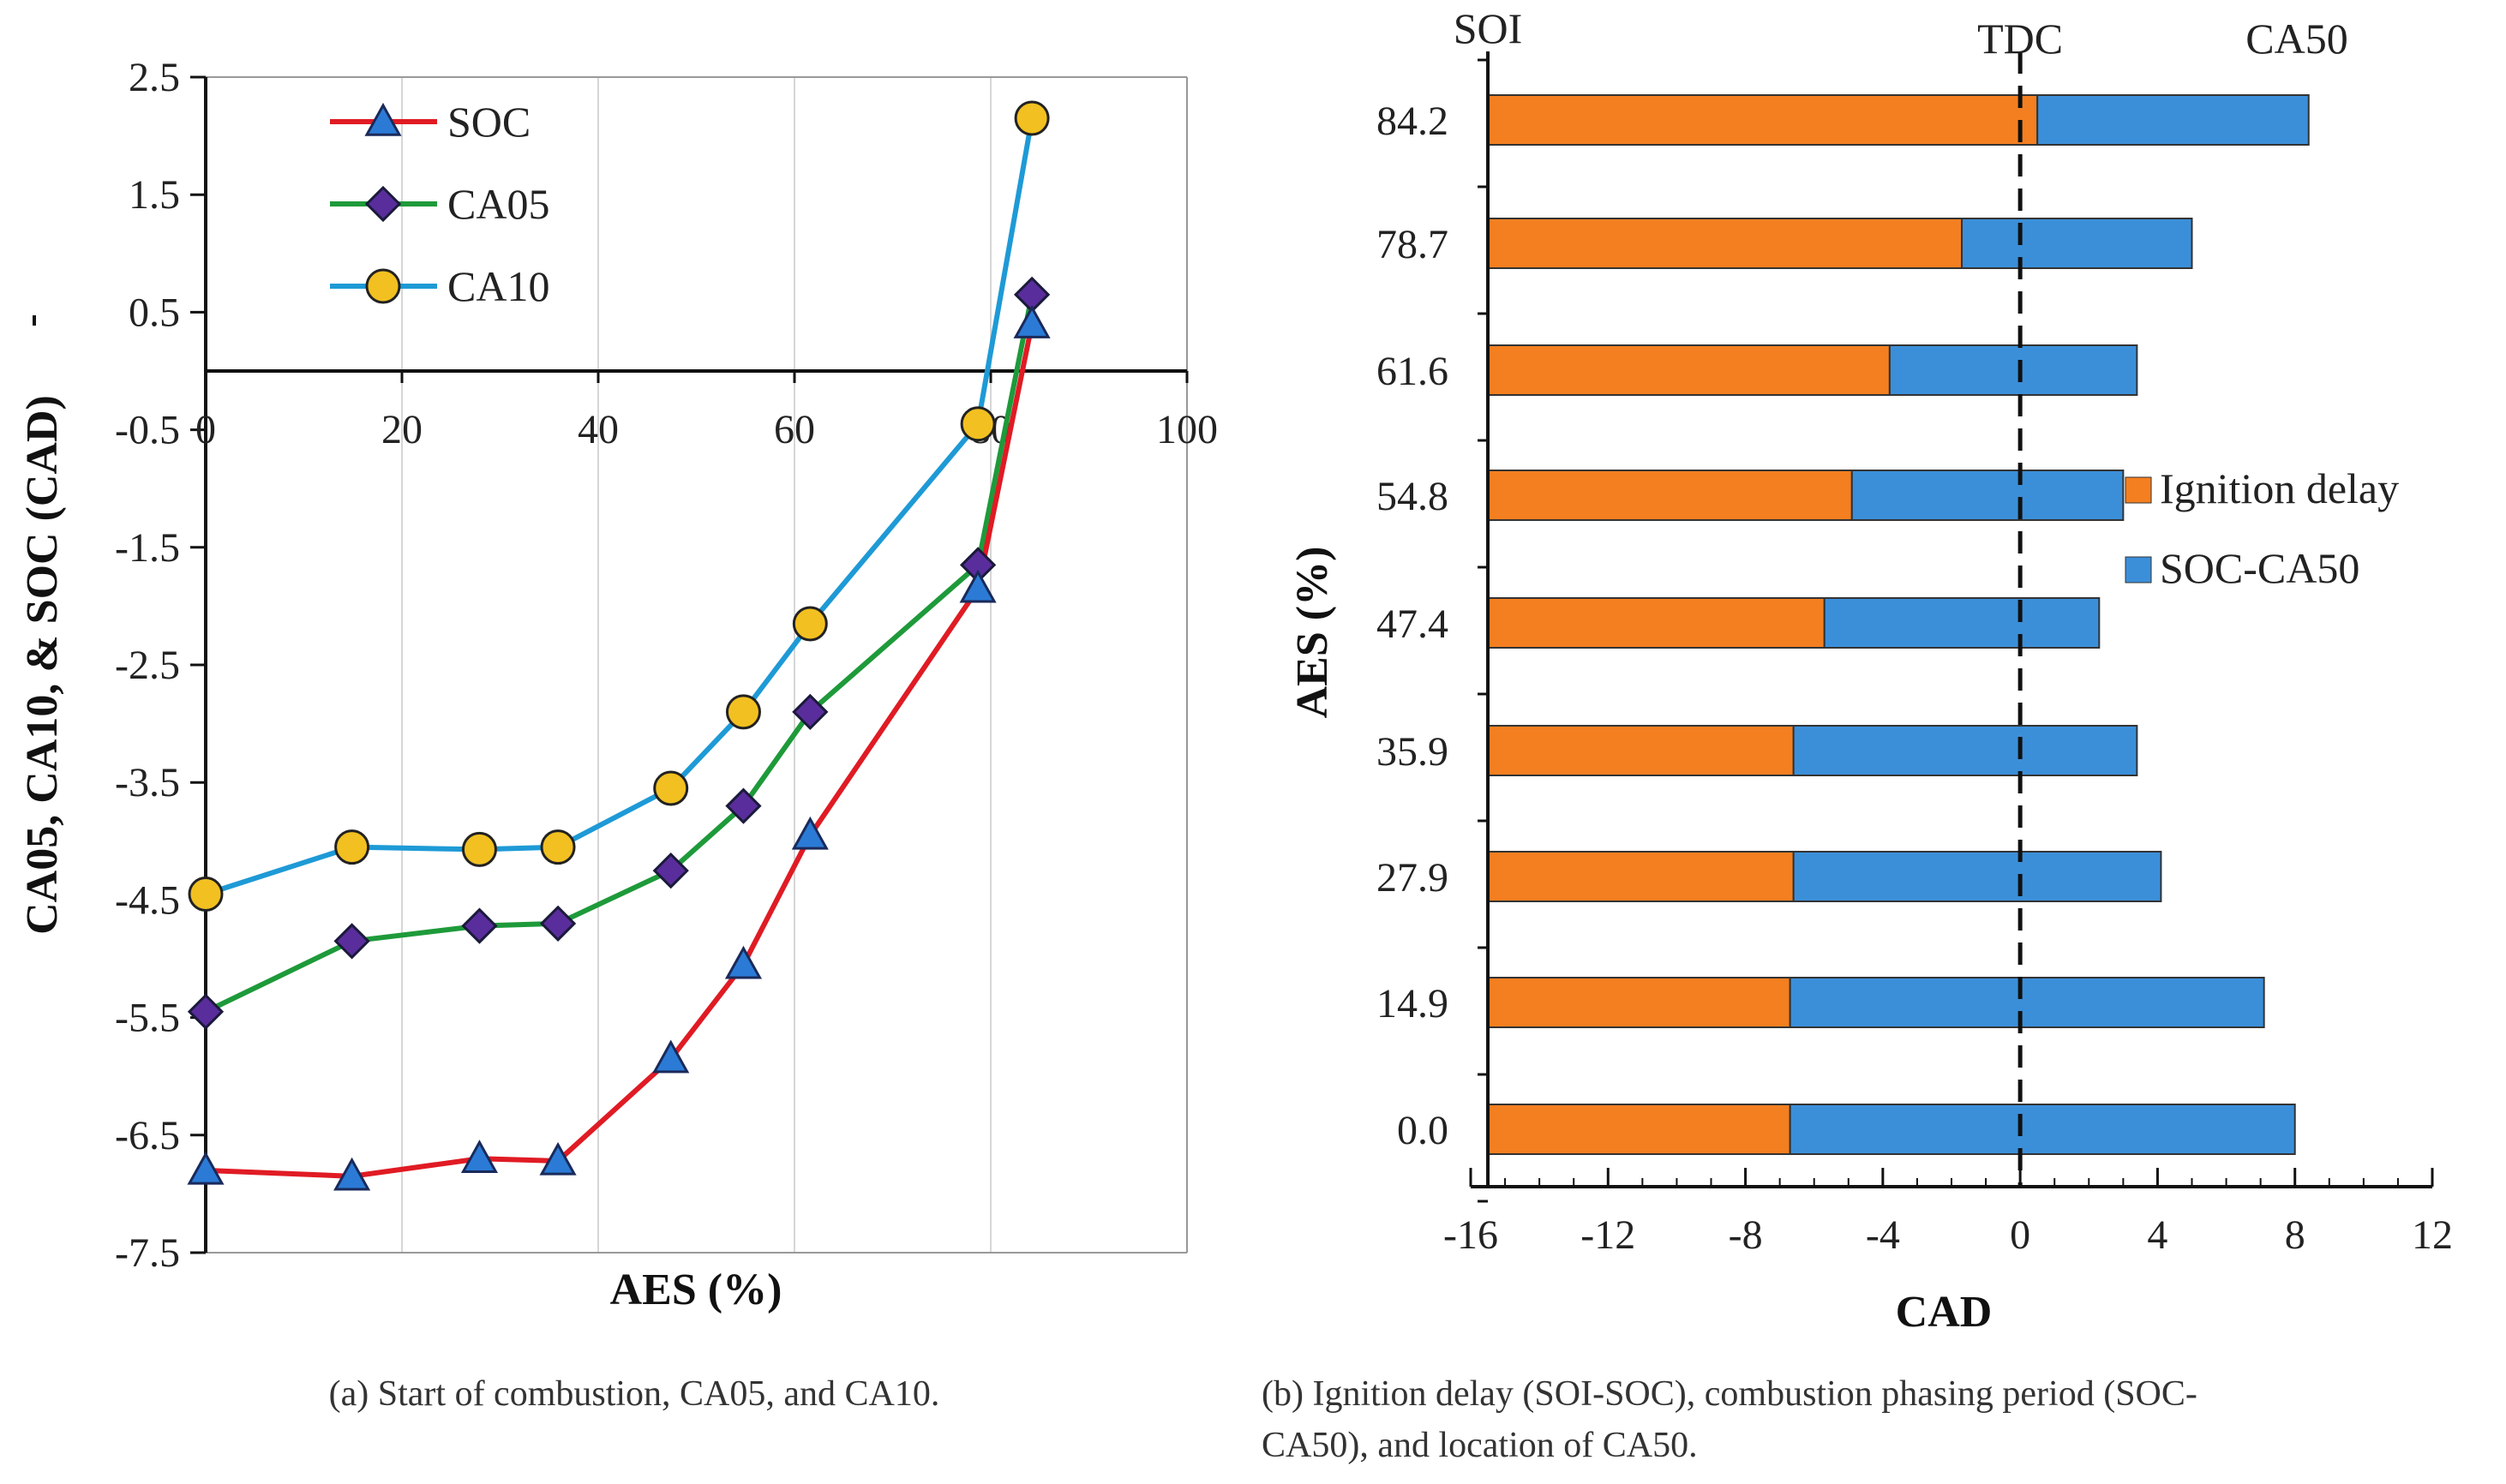 This screenshot has height=1484, width=2506. What do you see at coordinates (794, 429) in the screenshot?
I see `a-x-tick-label: 60` at bounding box center [794, 429].